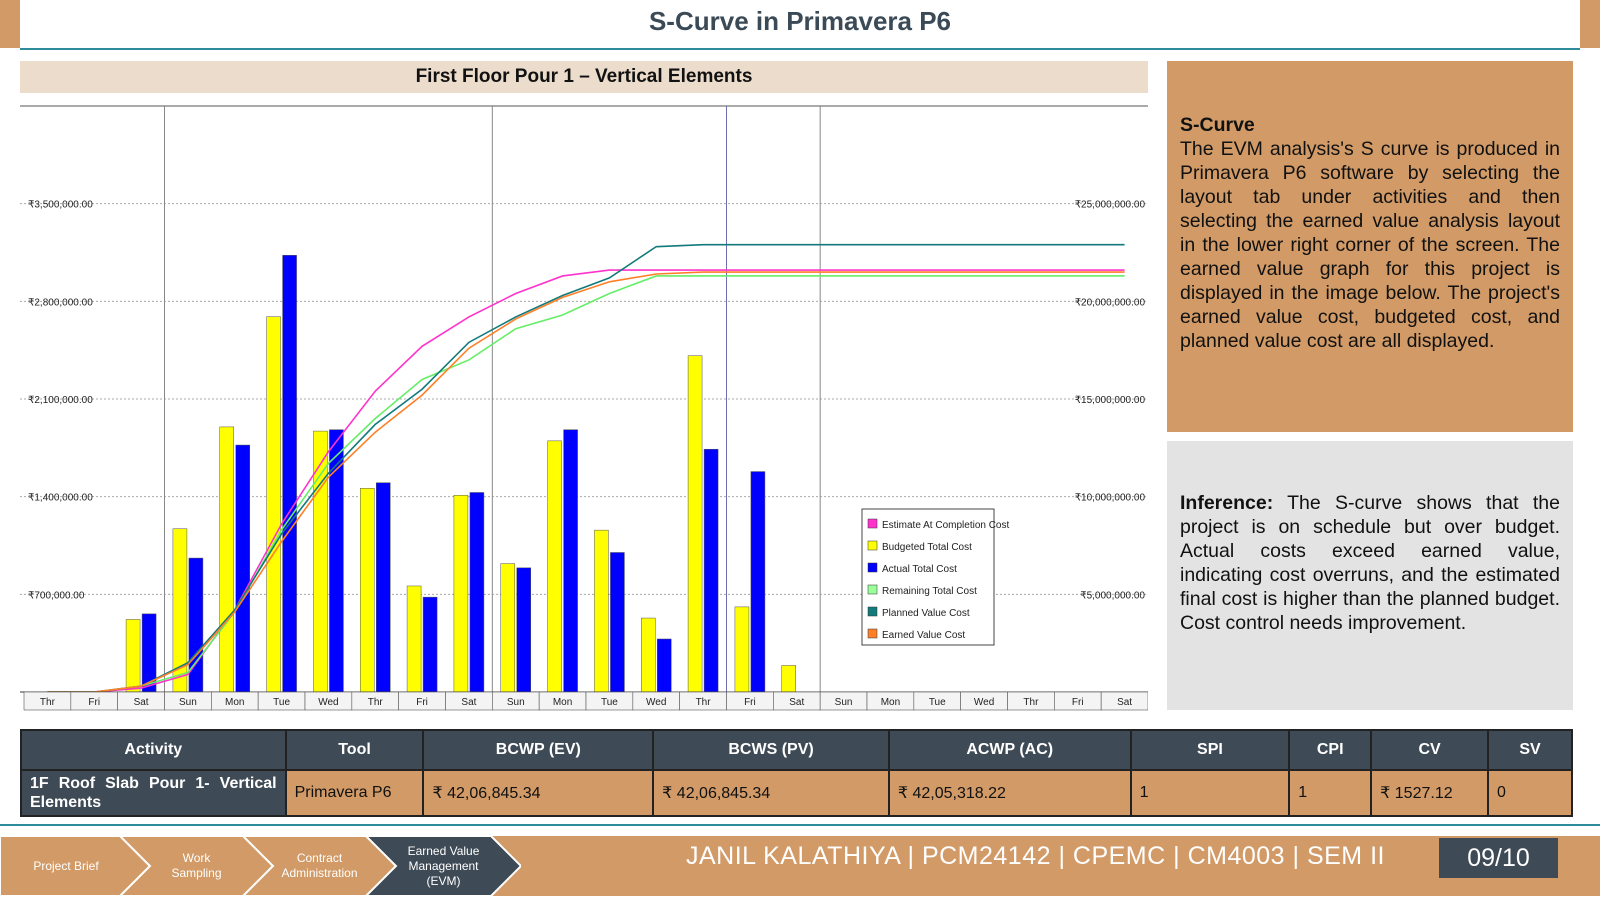 The width and height of the screenshot is (1600, 900). I want to click on table-cell-acwp: ₹ 42,05,318.22, so click(1009, 793).